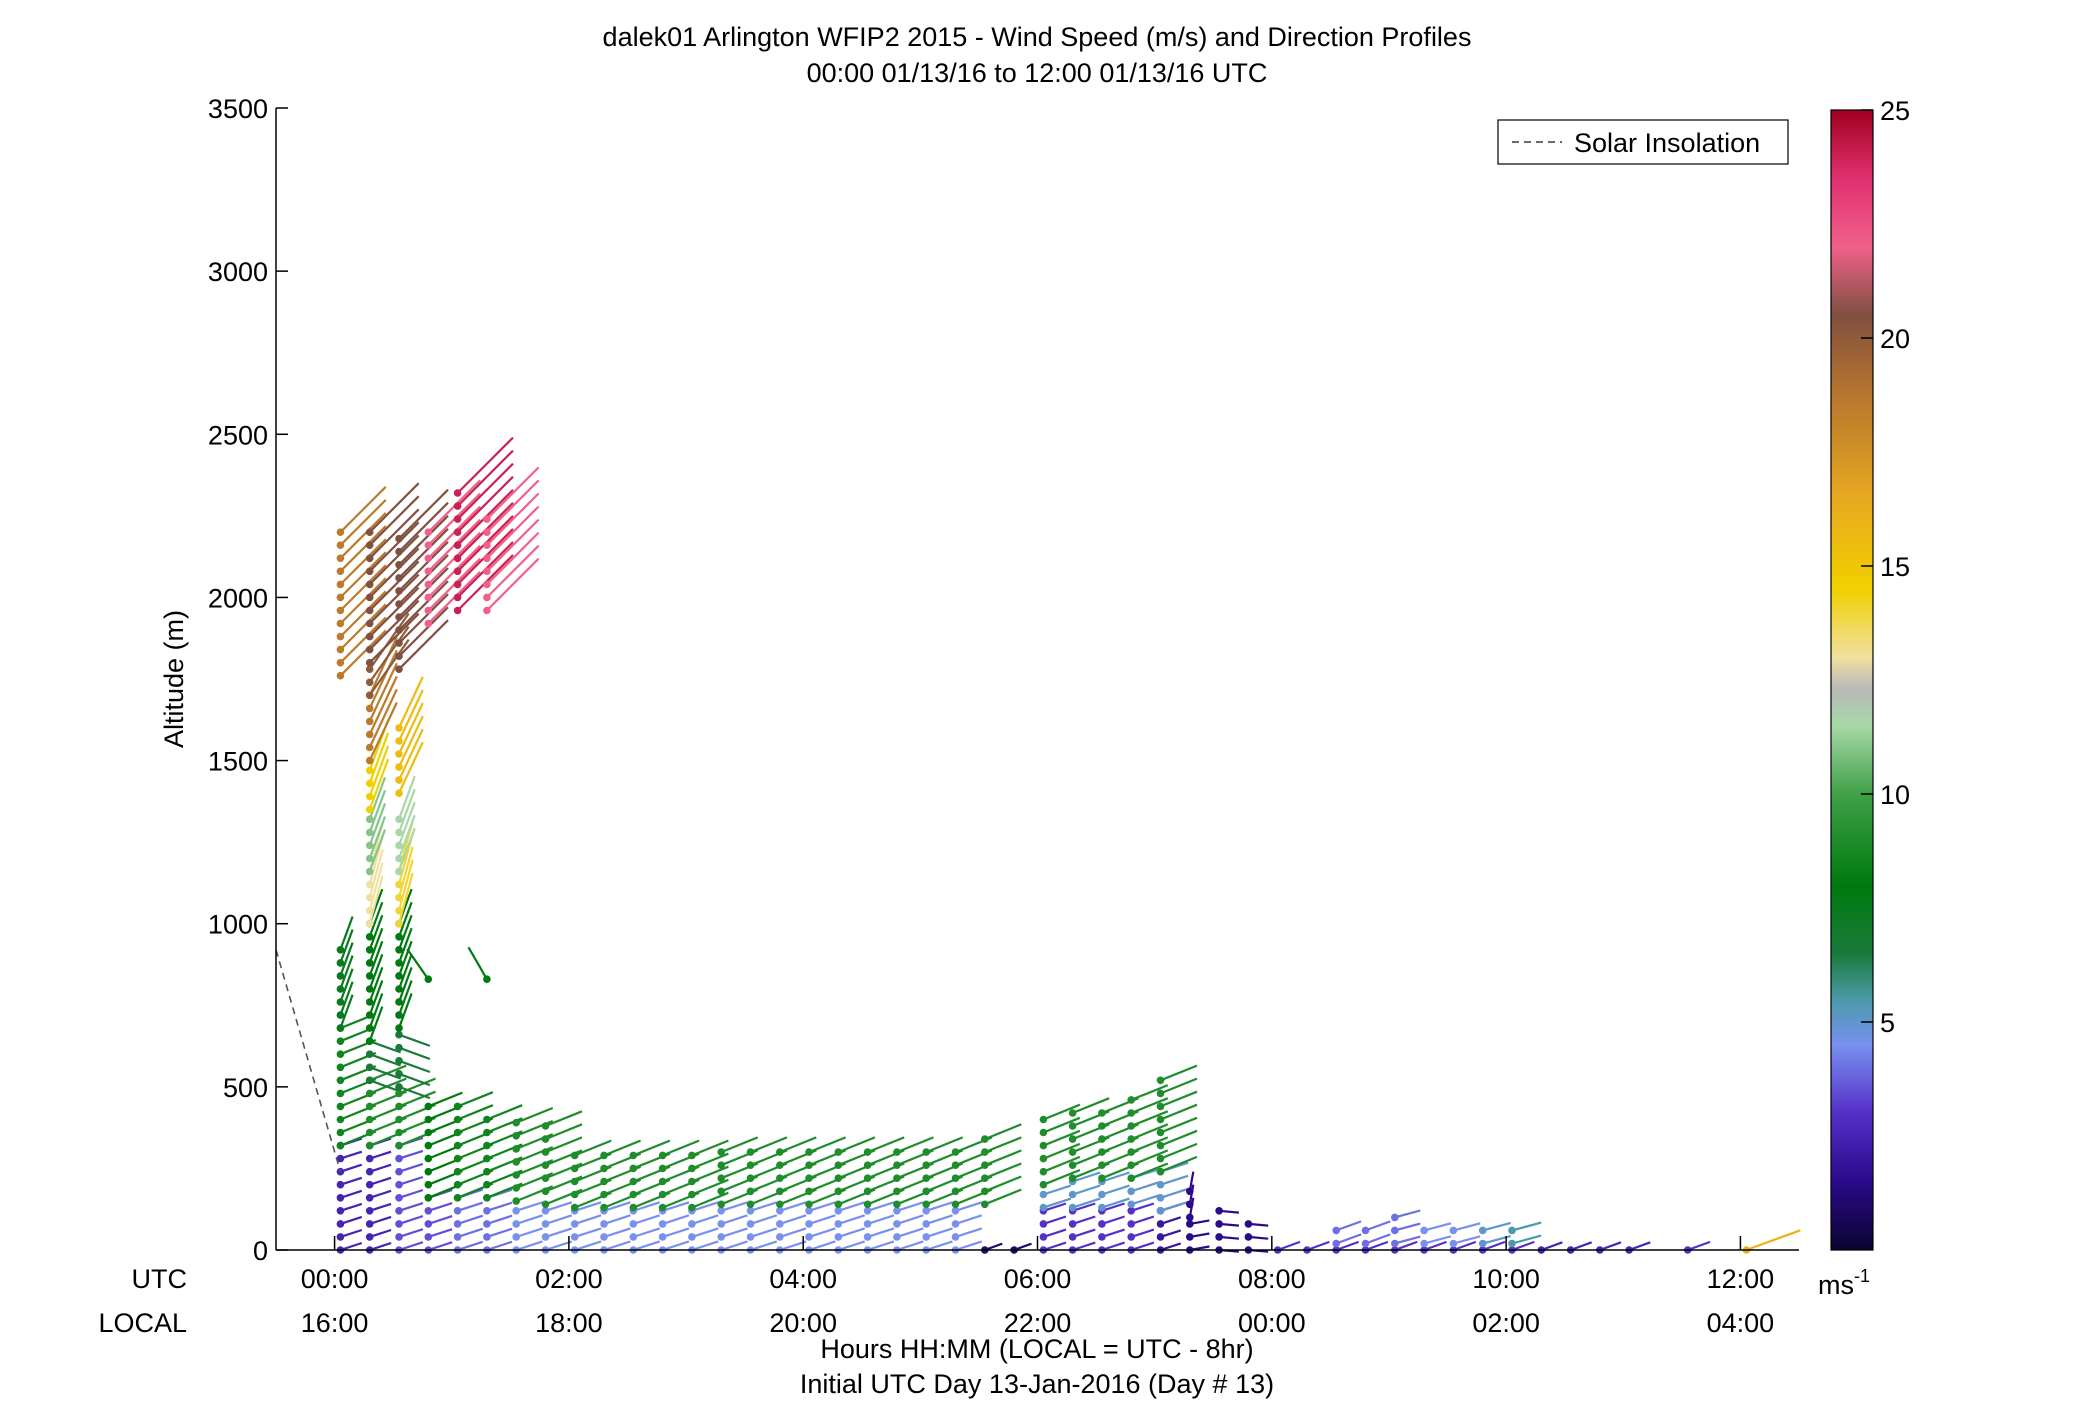 Image resolution: width=2098 pixels, height=1425 pixels. What do you see at coordinates (238, 925) in the screenshot?
I see `y-tick-label-1000: 1000` at bounding box center [238, 925].